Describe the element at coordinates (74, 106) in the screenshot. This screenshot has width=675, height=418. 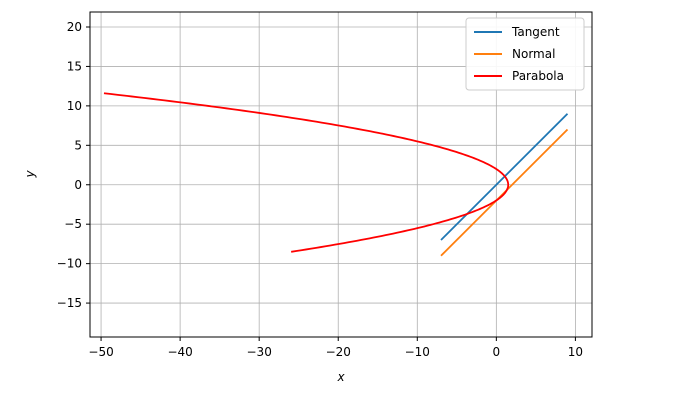
I see `y-tick-label: 10` at that location.